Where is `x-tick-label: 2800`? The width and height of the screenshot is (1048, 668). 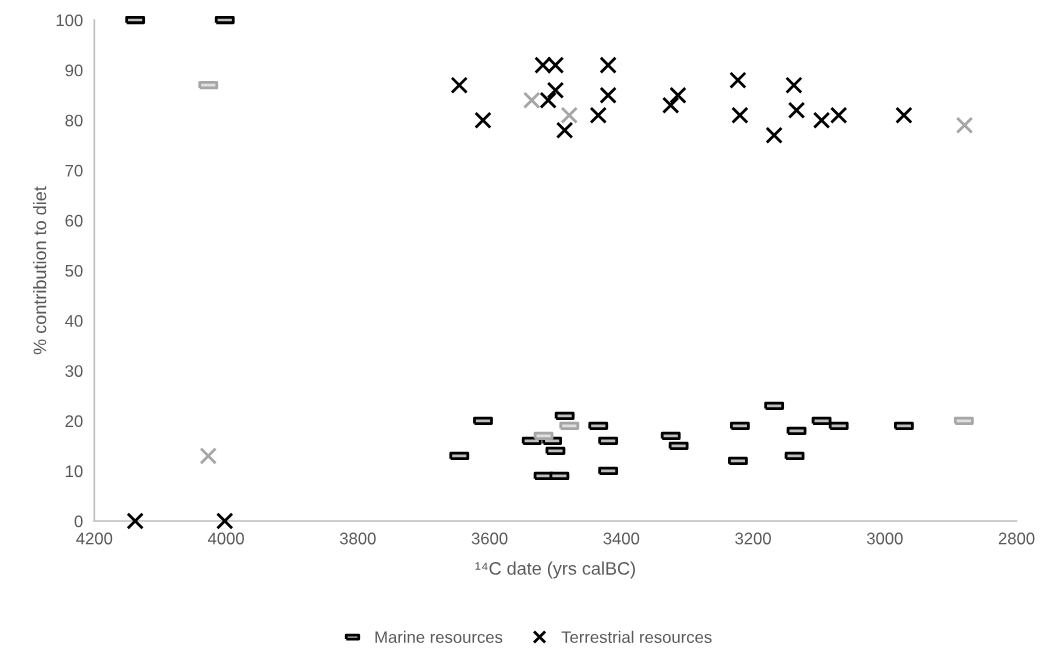 x-tick-label: 2800 is located at coordinates (1016, 538).